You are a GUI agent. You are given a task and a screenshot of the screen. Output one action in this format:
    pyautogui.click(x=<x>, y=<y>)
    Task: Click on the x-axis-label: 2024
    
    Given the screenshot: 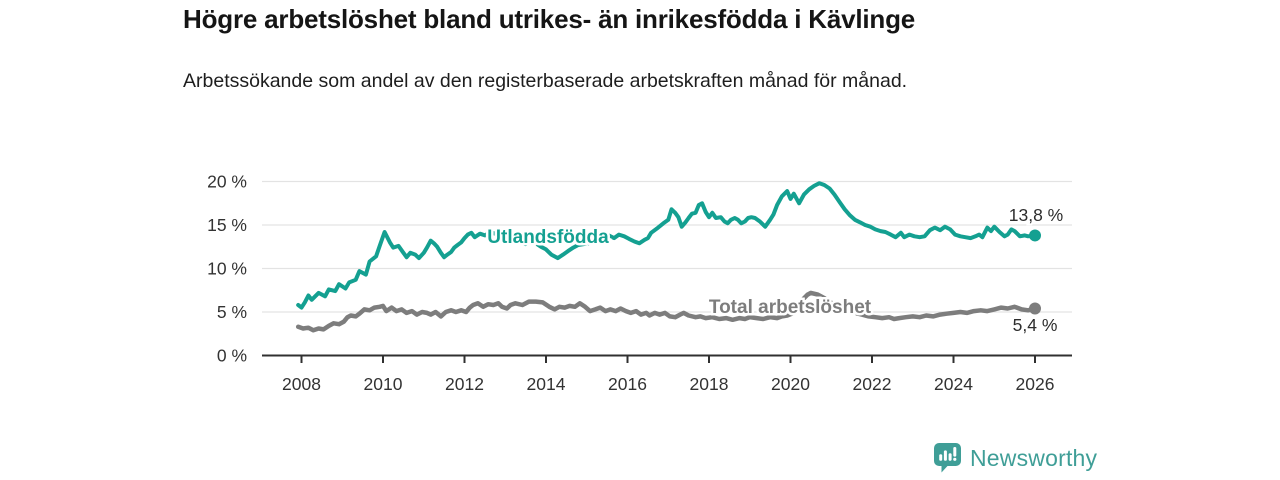 What is the action you would take?
    pyautogui.click(x=953, y=384)
    